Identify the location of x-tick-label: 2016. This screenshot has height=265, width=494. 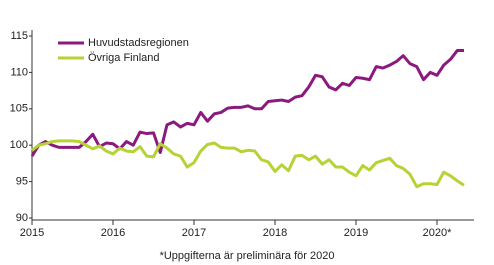
(113, 233).